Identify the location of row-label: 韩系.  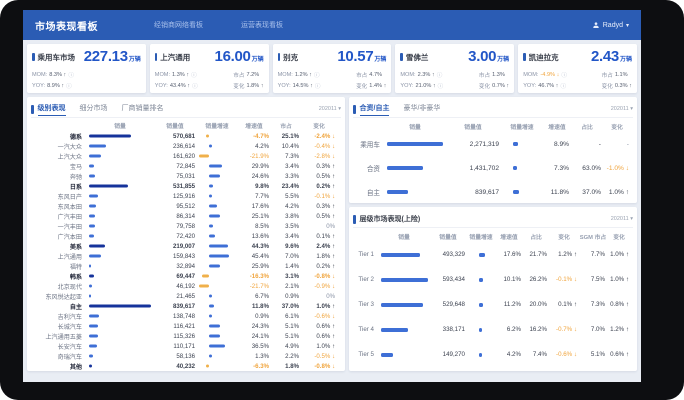
(75, 277).